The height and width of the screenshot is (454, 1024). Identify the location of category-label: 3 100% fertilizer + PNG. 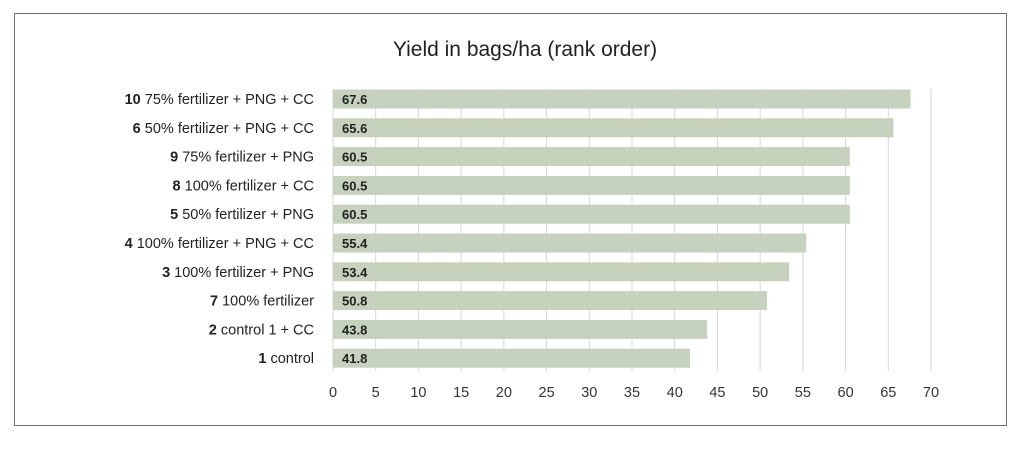
(238, 273).